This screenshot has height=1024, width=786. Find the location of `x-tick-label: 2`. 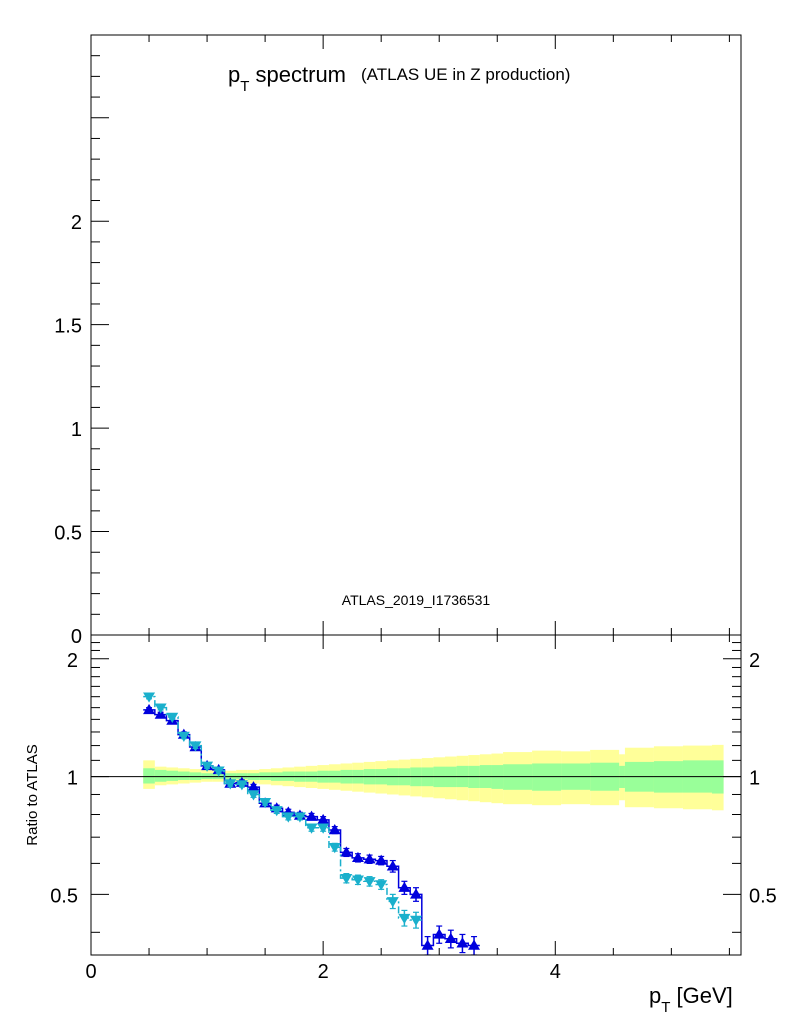

x-tick-label: 2 is located at coordinates (323, 972).